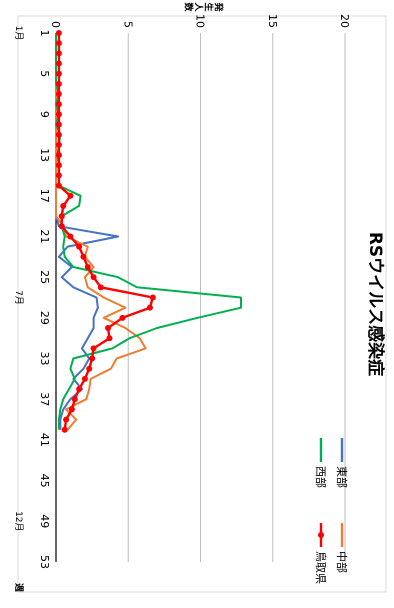 This screenshot has height=608, width=394. Describe the element at coordinates (18, 521) in the screenshot. I see `month-label: 12月` at that location.